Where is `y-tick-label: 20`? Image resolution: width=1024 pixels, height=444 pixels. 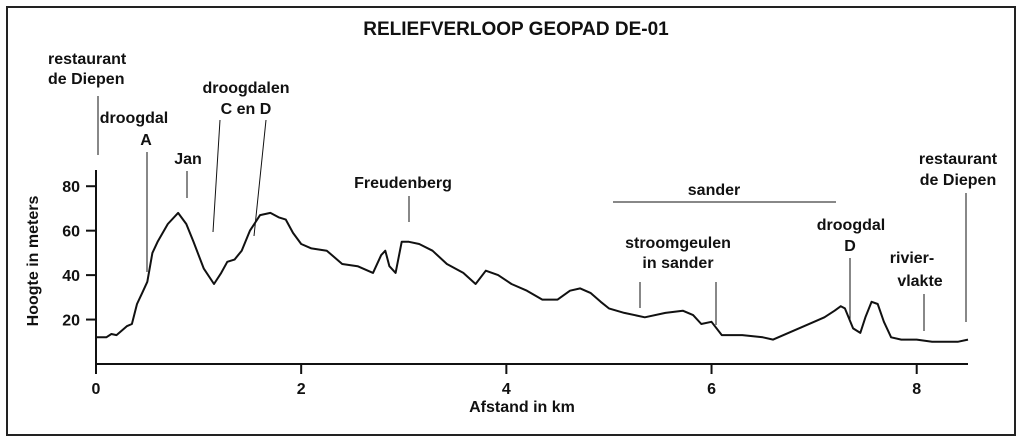
y-tick-label: 20 is located at coordinates (71, 321).